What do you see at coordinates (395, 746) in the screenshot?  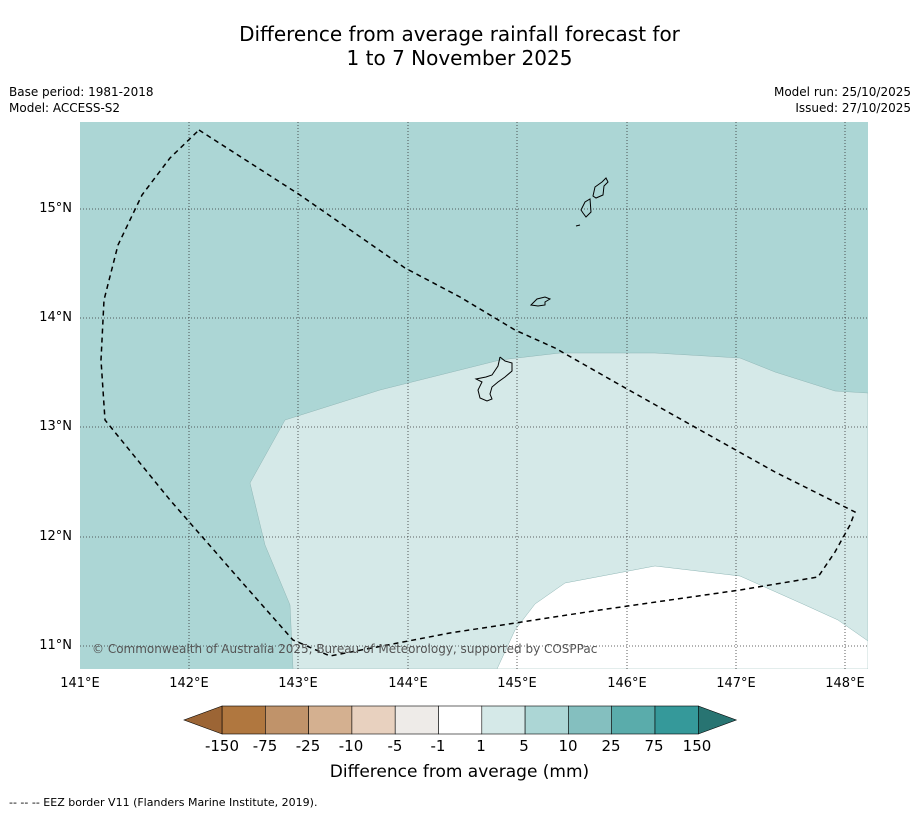 I see `colorbar-tick-label: -5` at bounding box center [395, 746].